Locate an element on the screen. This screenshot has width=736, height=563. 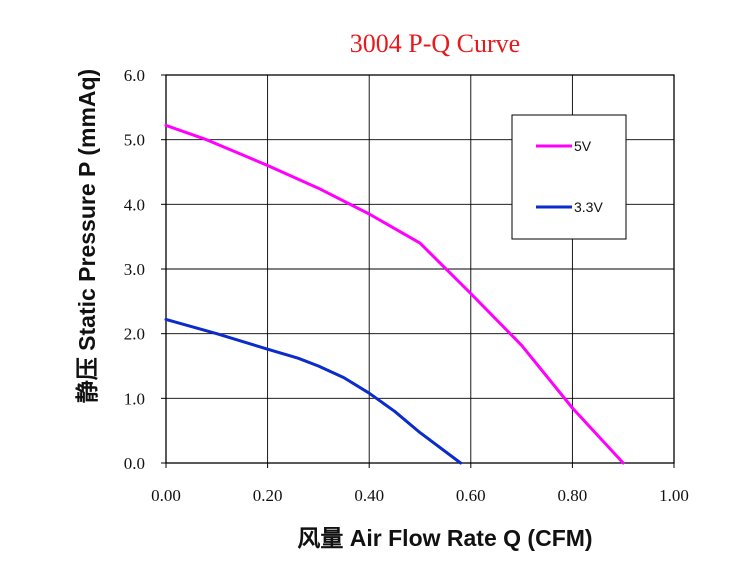
series-line-3-3v is located at coordinates (313, 391).